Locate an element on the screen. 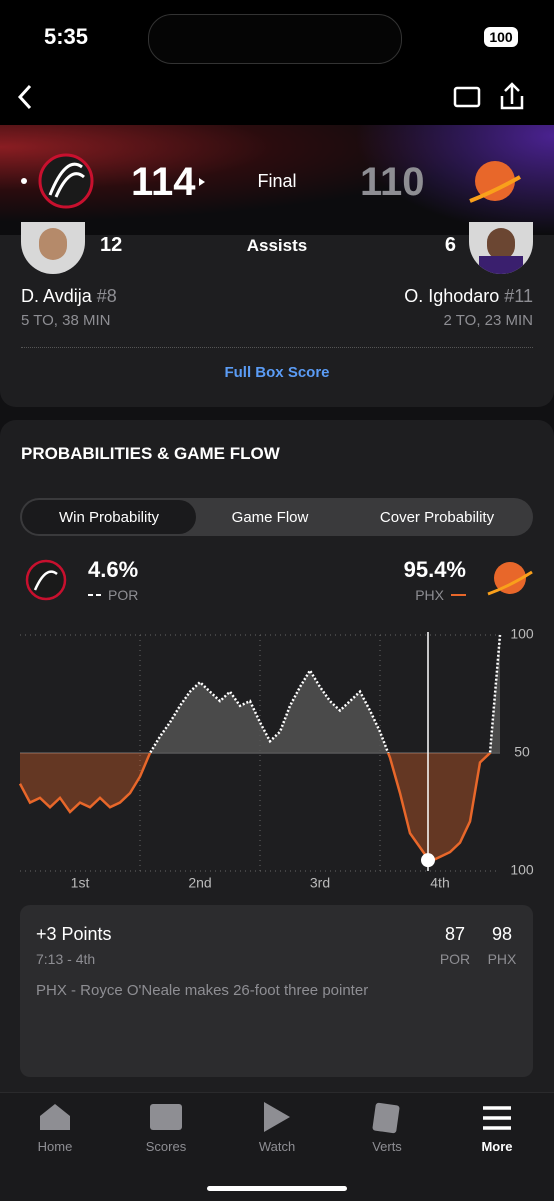 Image resolution: width=554 pixels, height=1201 pixels. tab-win-probability: Win Probability is located at coordinates (109, 517).